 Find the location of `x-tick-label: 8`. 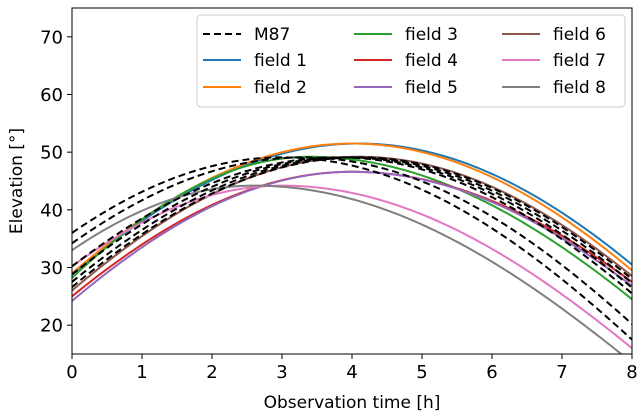

x-tick-label: 8 is located at coordinates (631, 372).